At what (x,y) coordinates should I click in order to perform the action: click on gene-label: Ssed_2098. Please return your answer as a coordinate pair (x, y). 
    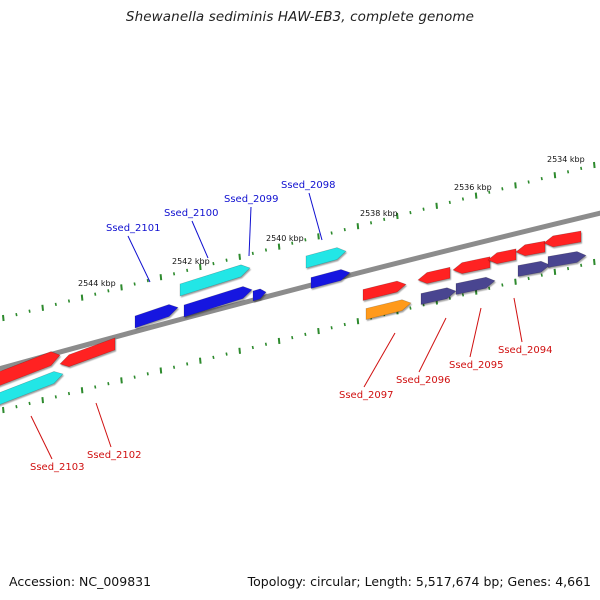
    Looking at the image, I should click on (308, 185).